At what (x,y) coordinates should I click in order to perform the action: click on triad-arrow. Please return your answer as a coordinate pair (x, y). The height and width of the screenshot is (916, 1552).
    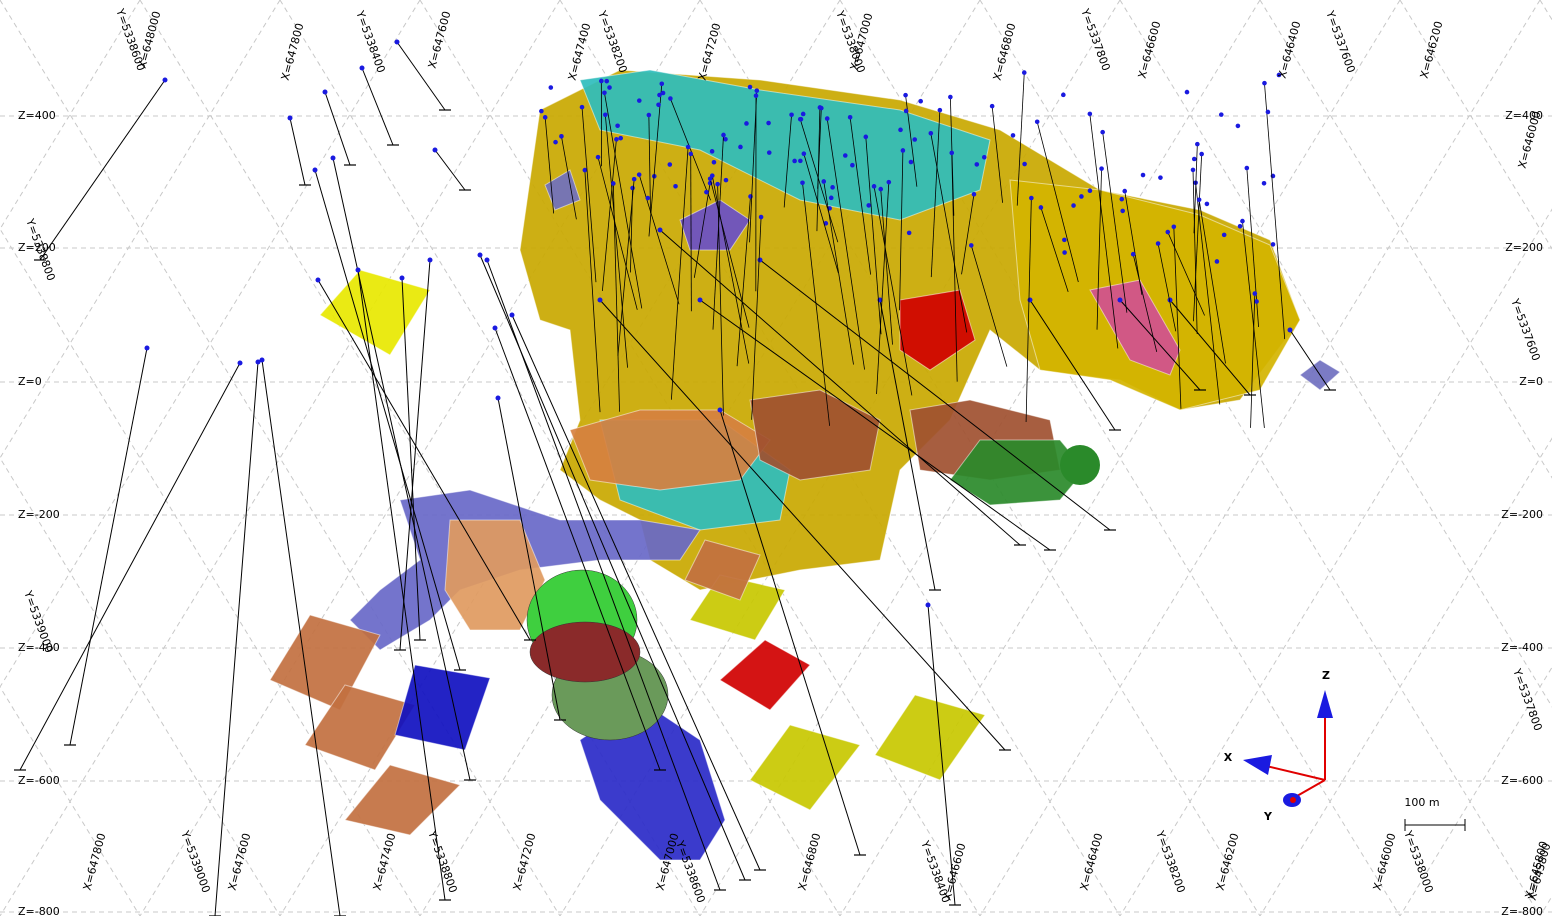
    Looking at the image, I should click on (1257, 765).